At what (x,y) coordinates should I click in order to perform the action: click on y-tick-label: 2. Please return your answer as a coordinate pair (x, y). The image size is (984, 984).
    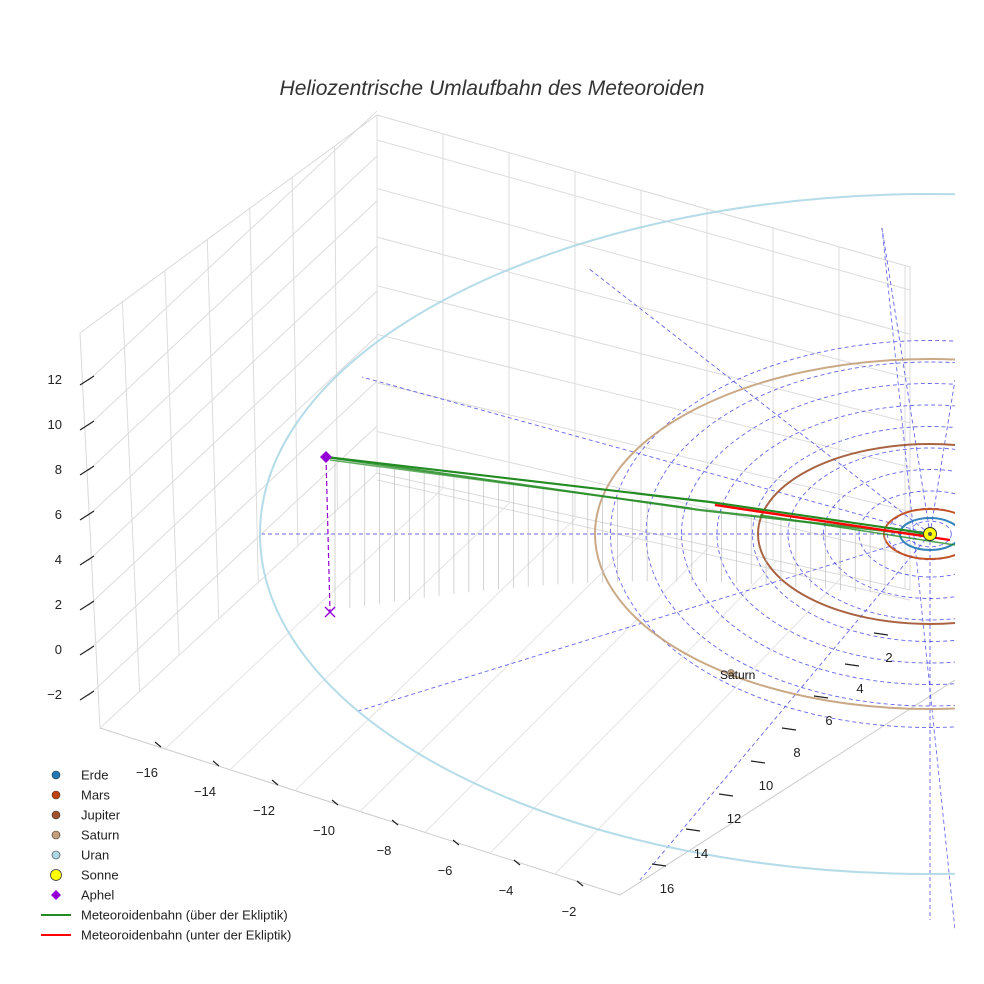
    Looking at the image, I should click on (888, 657).